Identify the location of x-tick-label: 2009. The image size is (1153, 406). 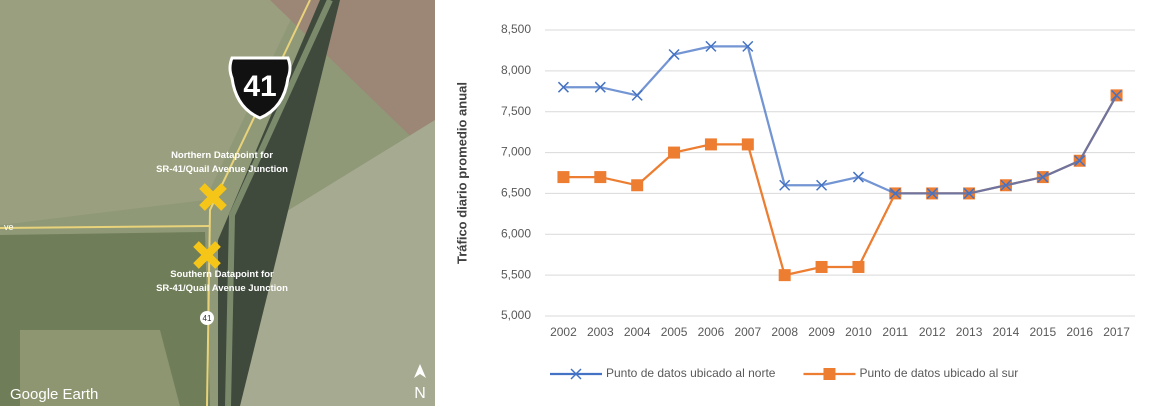
(821, 332).